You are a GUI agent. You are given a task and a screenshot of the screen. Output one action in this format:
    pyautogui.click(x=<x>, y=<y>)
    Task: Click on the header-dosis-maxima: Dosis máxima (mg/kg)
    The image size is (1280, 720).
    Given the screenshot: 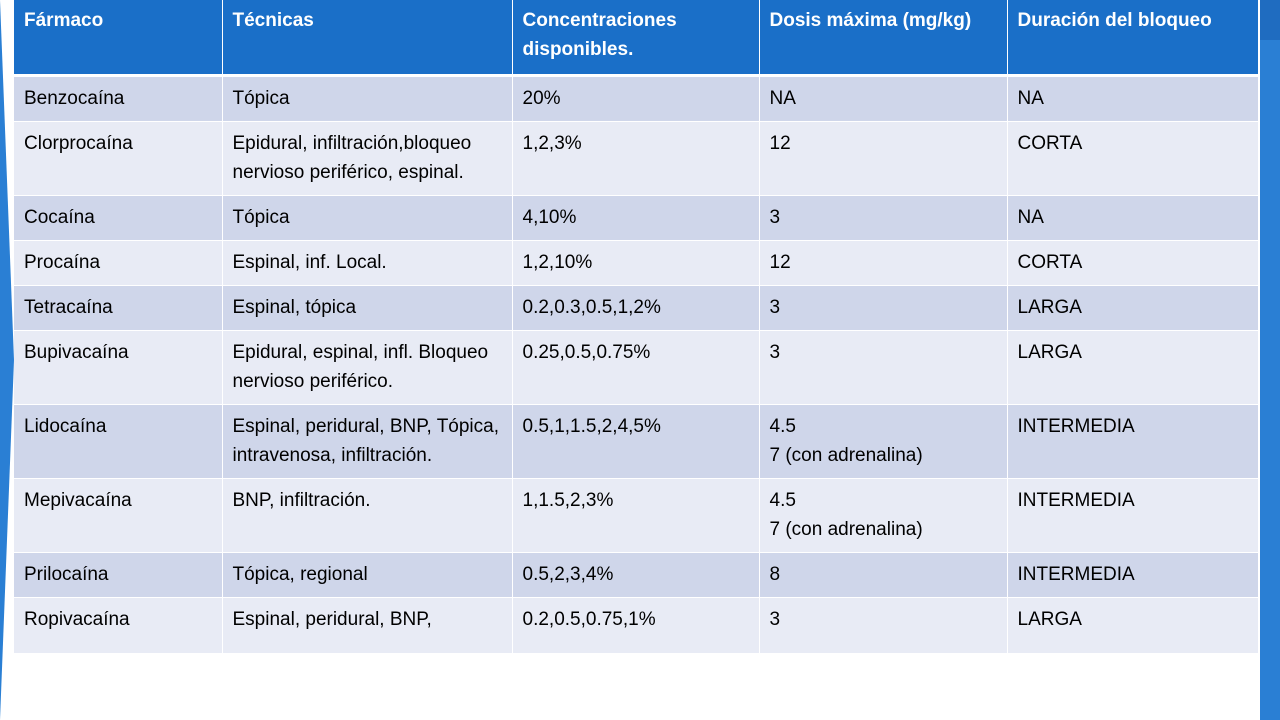 What is the action you would take?
    pyautogui.click(x=883, y=38)
    